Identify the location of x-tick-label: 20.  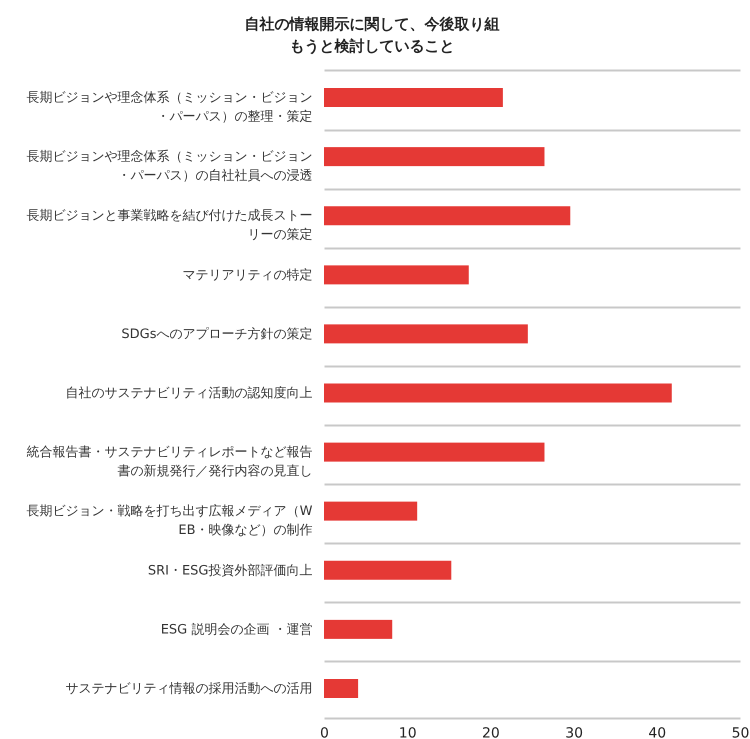
(491, 732).